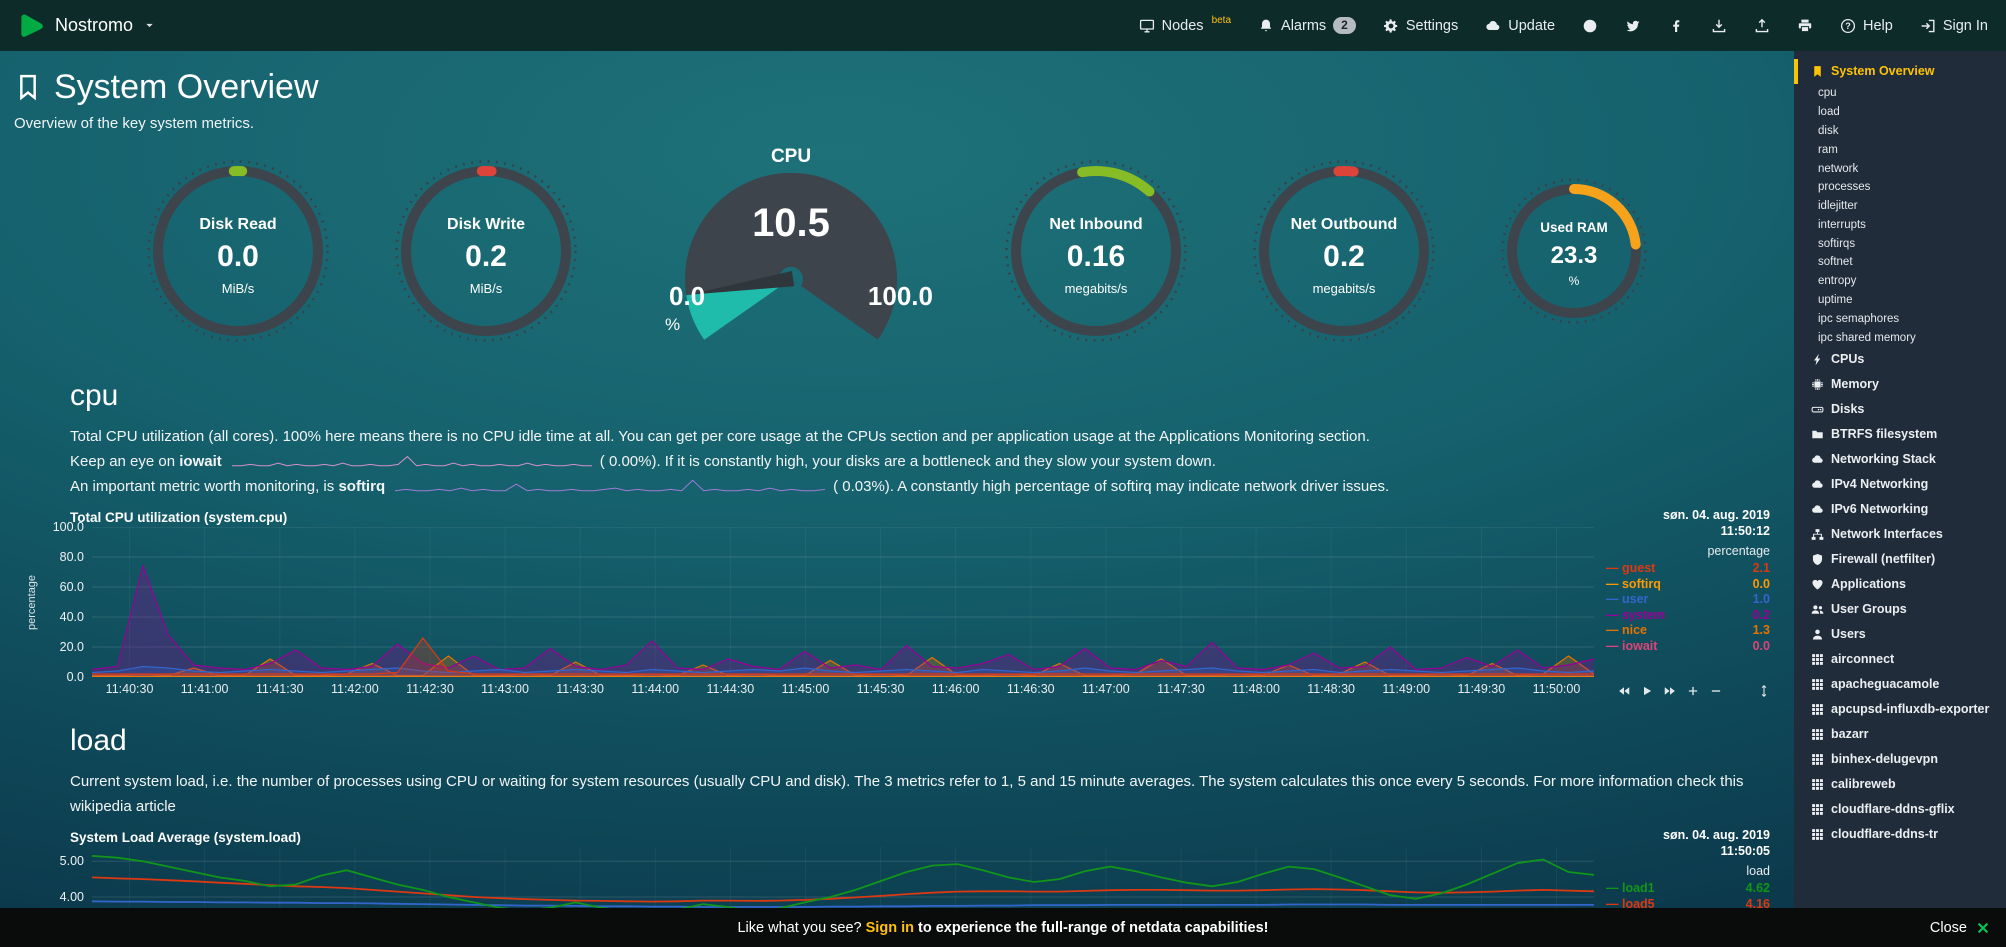 This screenshot has height=947, width=2006. I want to click on gauge-used-ram: Used RAM 23.3 %, so click(1574, 251).